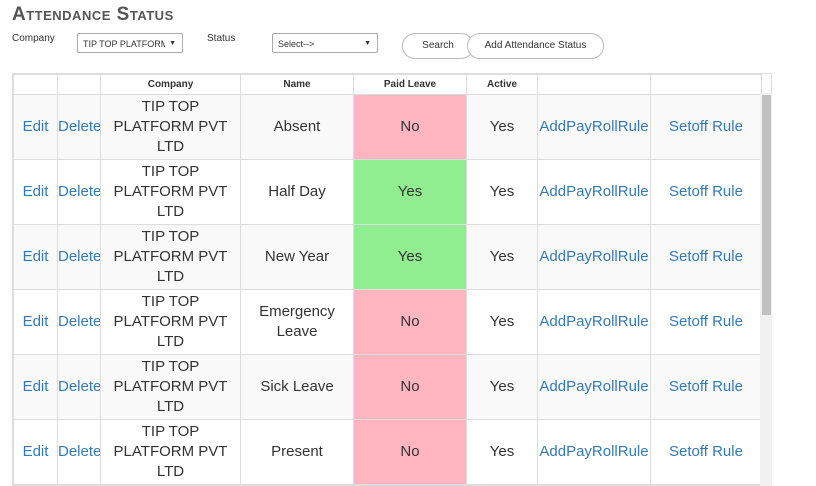 Image resolution: width=816 pixels, height=486 pixels. I want to click on company-select: TIP TOP PLATFORM PVT LTD ▼, so click(130, 43).